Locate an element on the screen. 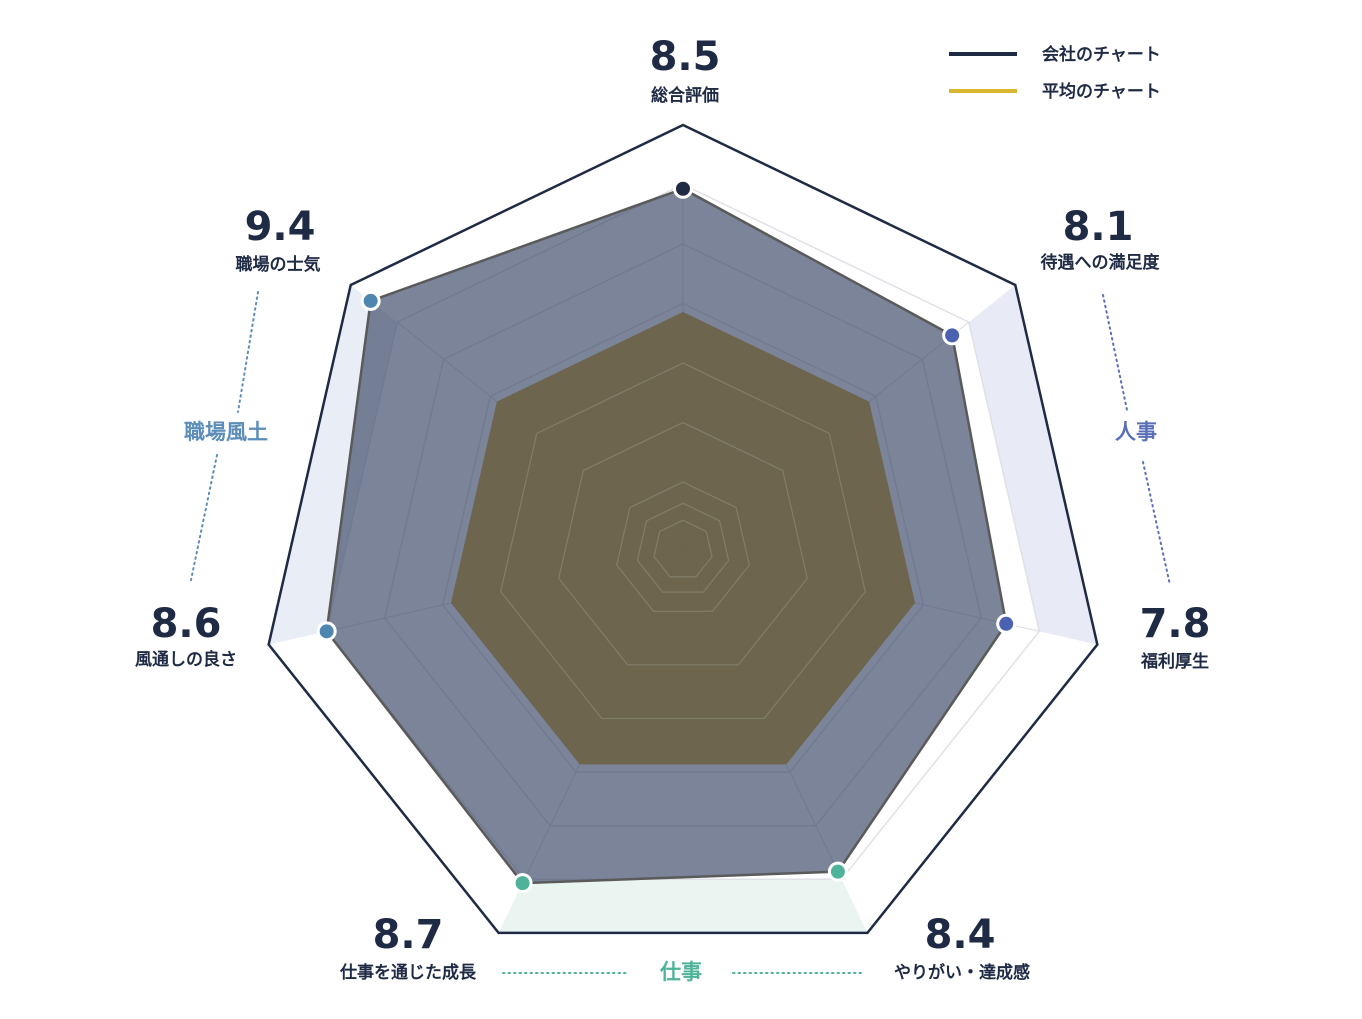  group-label-0: 職場風土 is located at coordinates (226, 432).